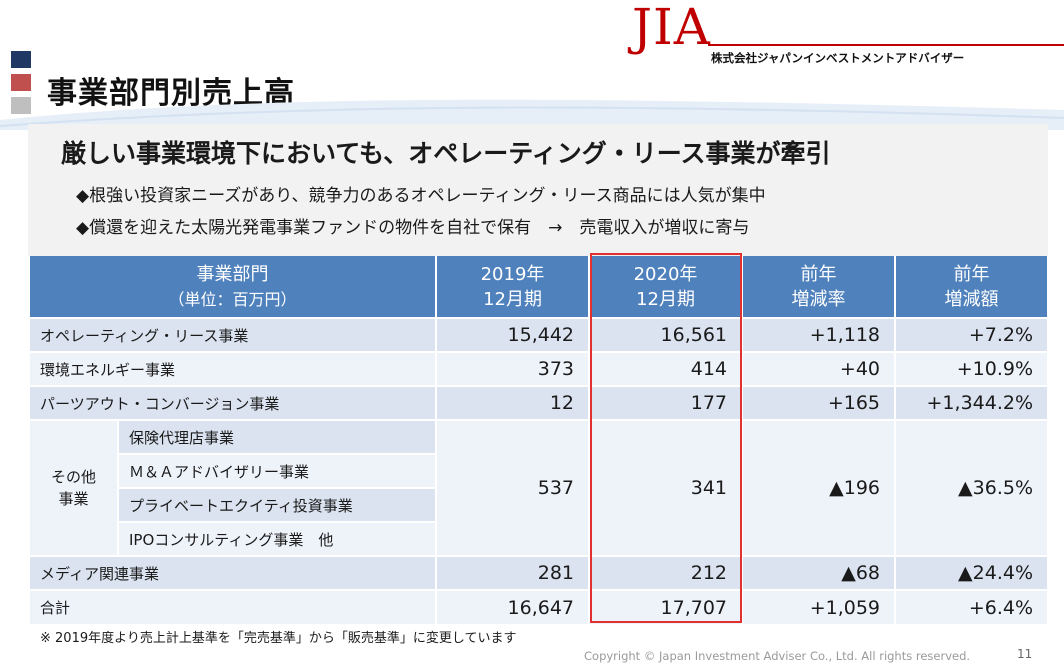  What do you see at coordinates (819, 572) in the screenshot?
I see `cell-col4: ▲68` at bounding box center [819, 572].